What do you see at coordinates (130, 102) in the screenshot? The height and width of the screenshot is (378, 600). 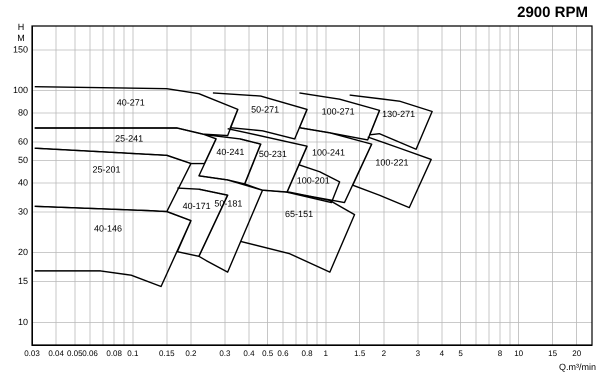 I see `series-label: 40-271` at bounding box center [130, 102].